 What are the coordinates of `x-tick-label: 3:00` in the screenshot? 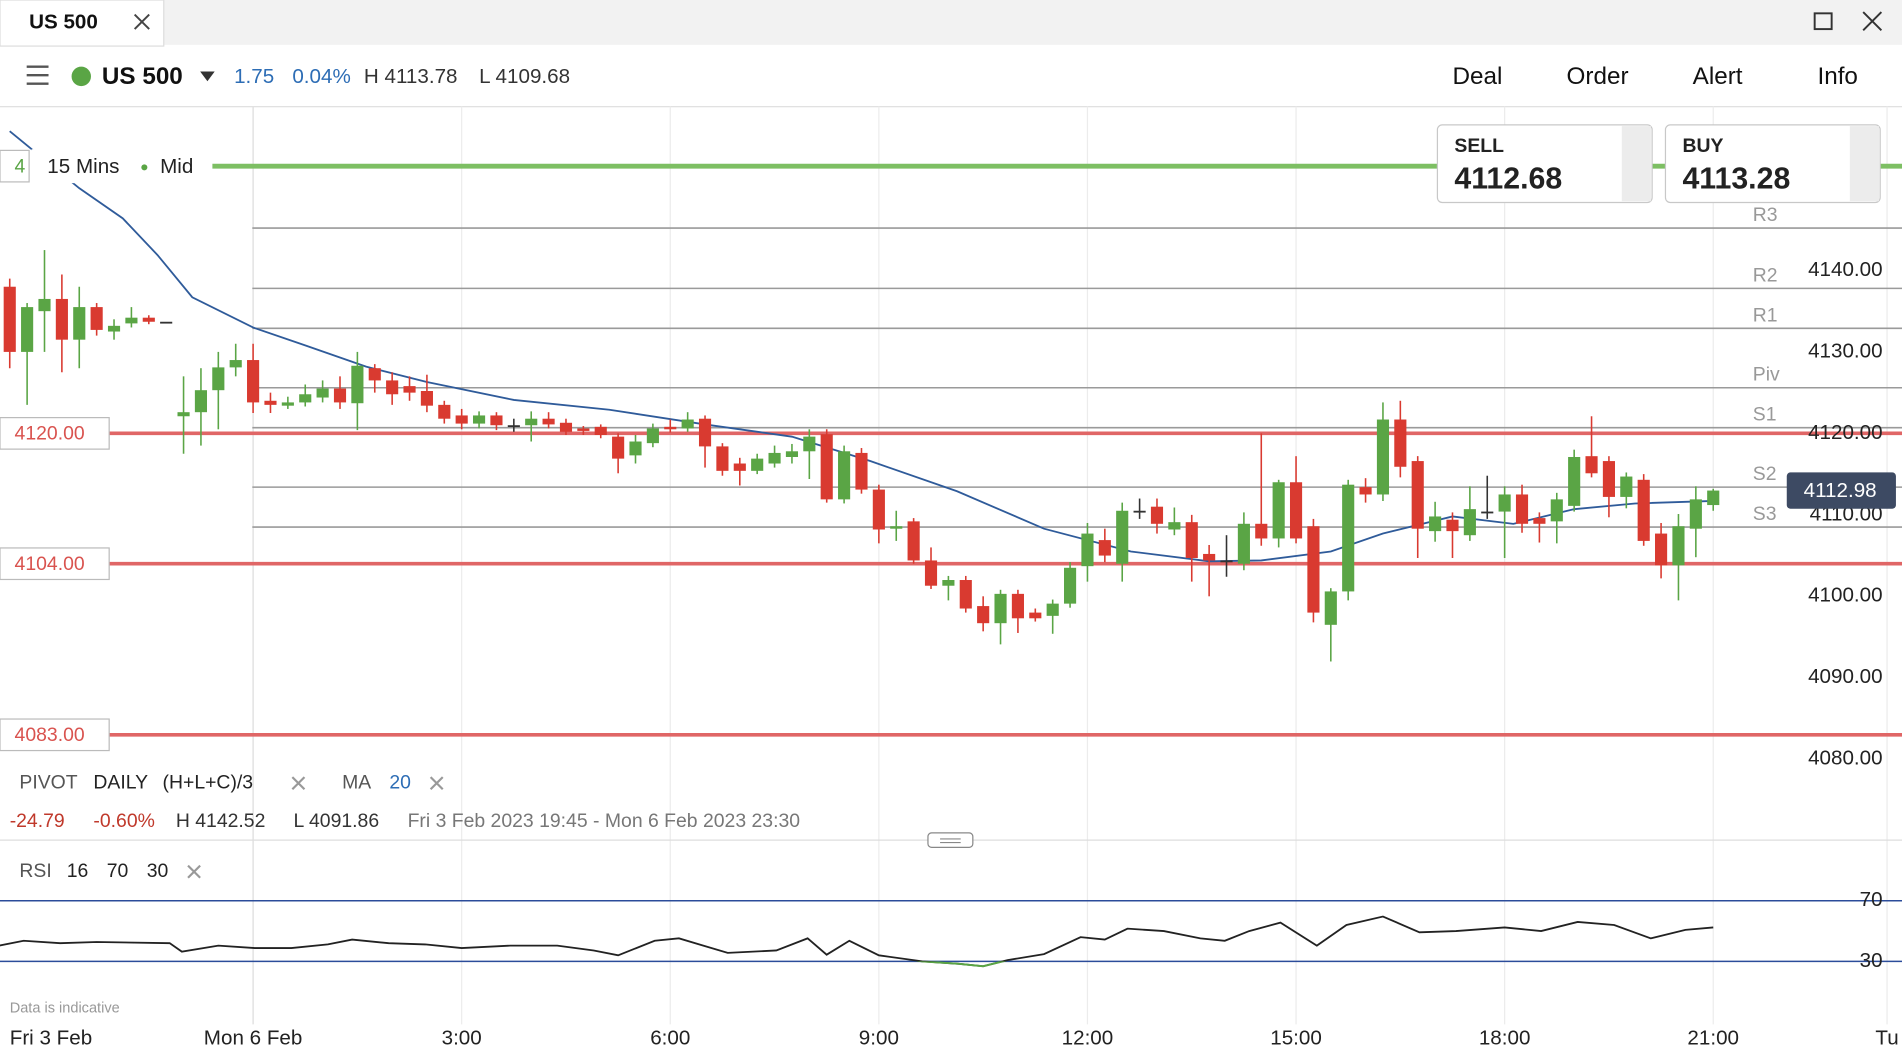 It's located at (462, 1037).